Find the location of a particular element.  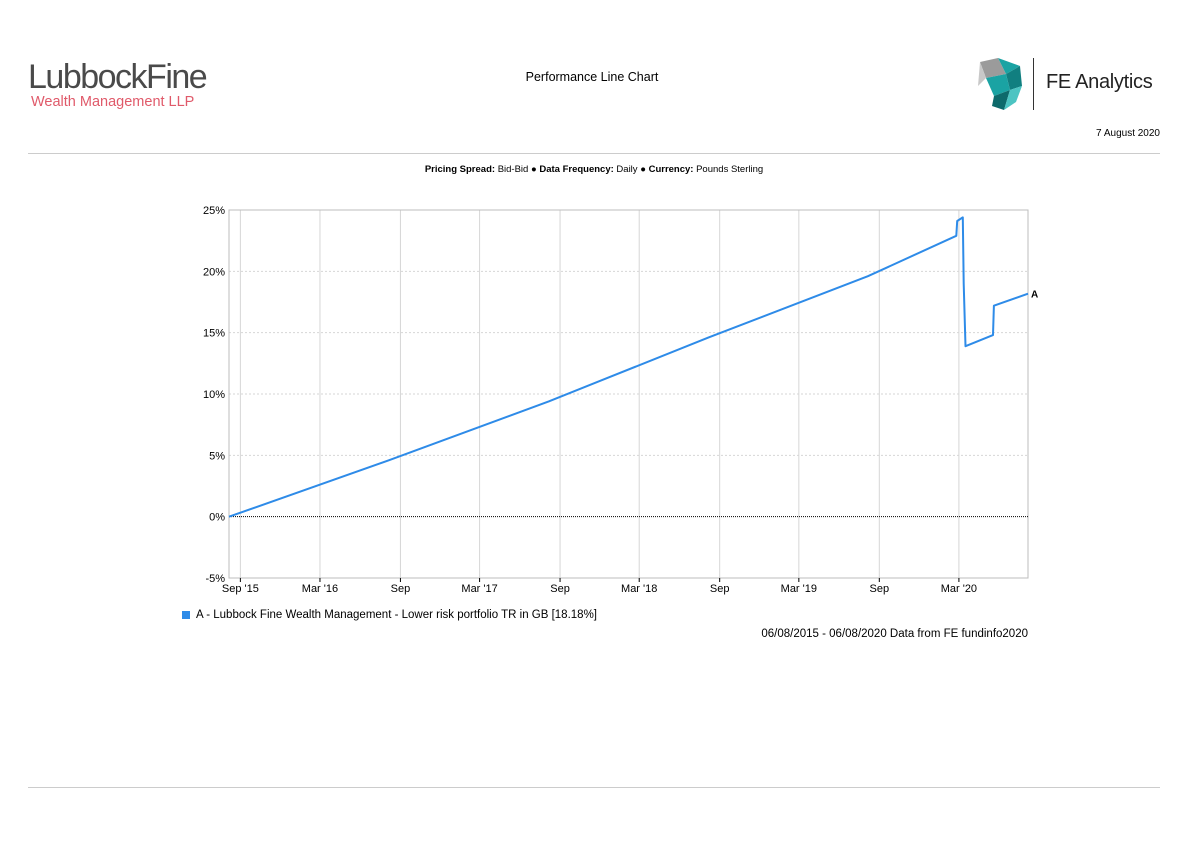

legend-swatch is located at coordinates (186, 615).